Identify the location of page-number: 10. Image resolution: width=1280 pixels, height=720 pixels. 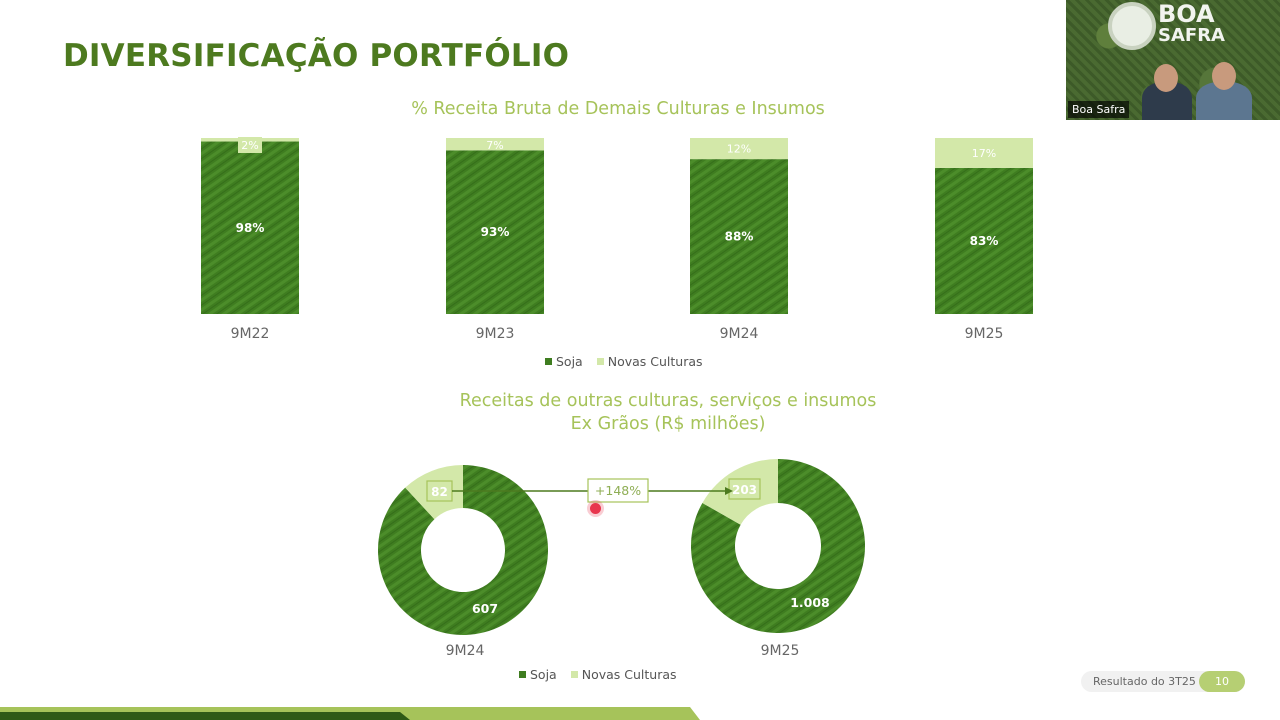
(1222, 681).